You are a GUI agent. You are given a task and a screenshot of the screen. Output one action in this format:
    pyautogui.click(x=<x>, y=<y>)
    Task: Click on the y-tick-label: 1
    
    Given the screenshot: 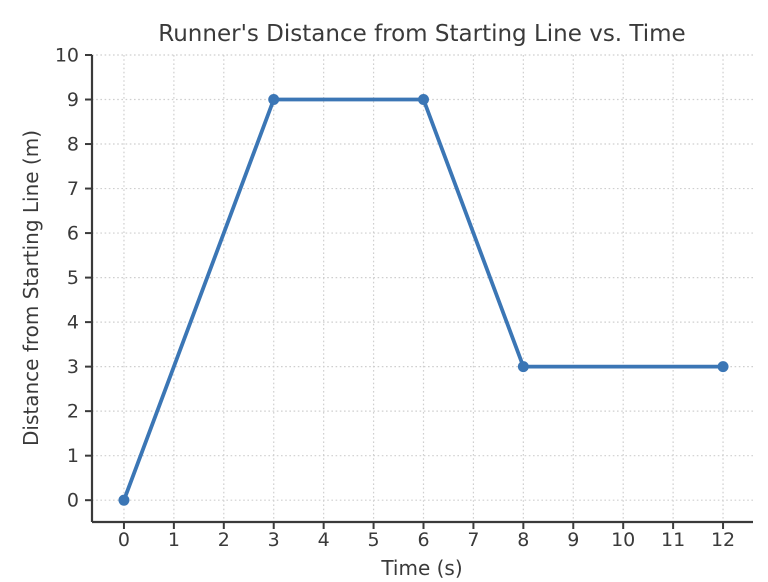 What is the action you would take?
    pyautogui.click(x=73, y=456)
    